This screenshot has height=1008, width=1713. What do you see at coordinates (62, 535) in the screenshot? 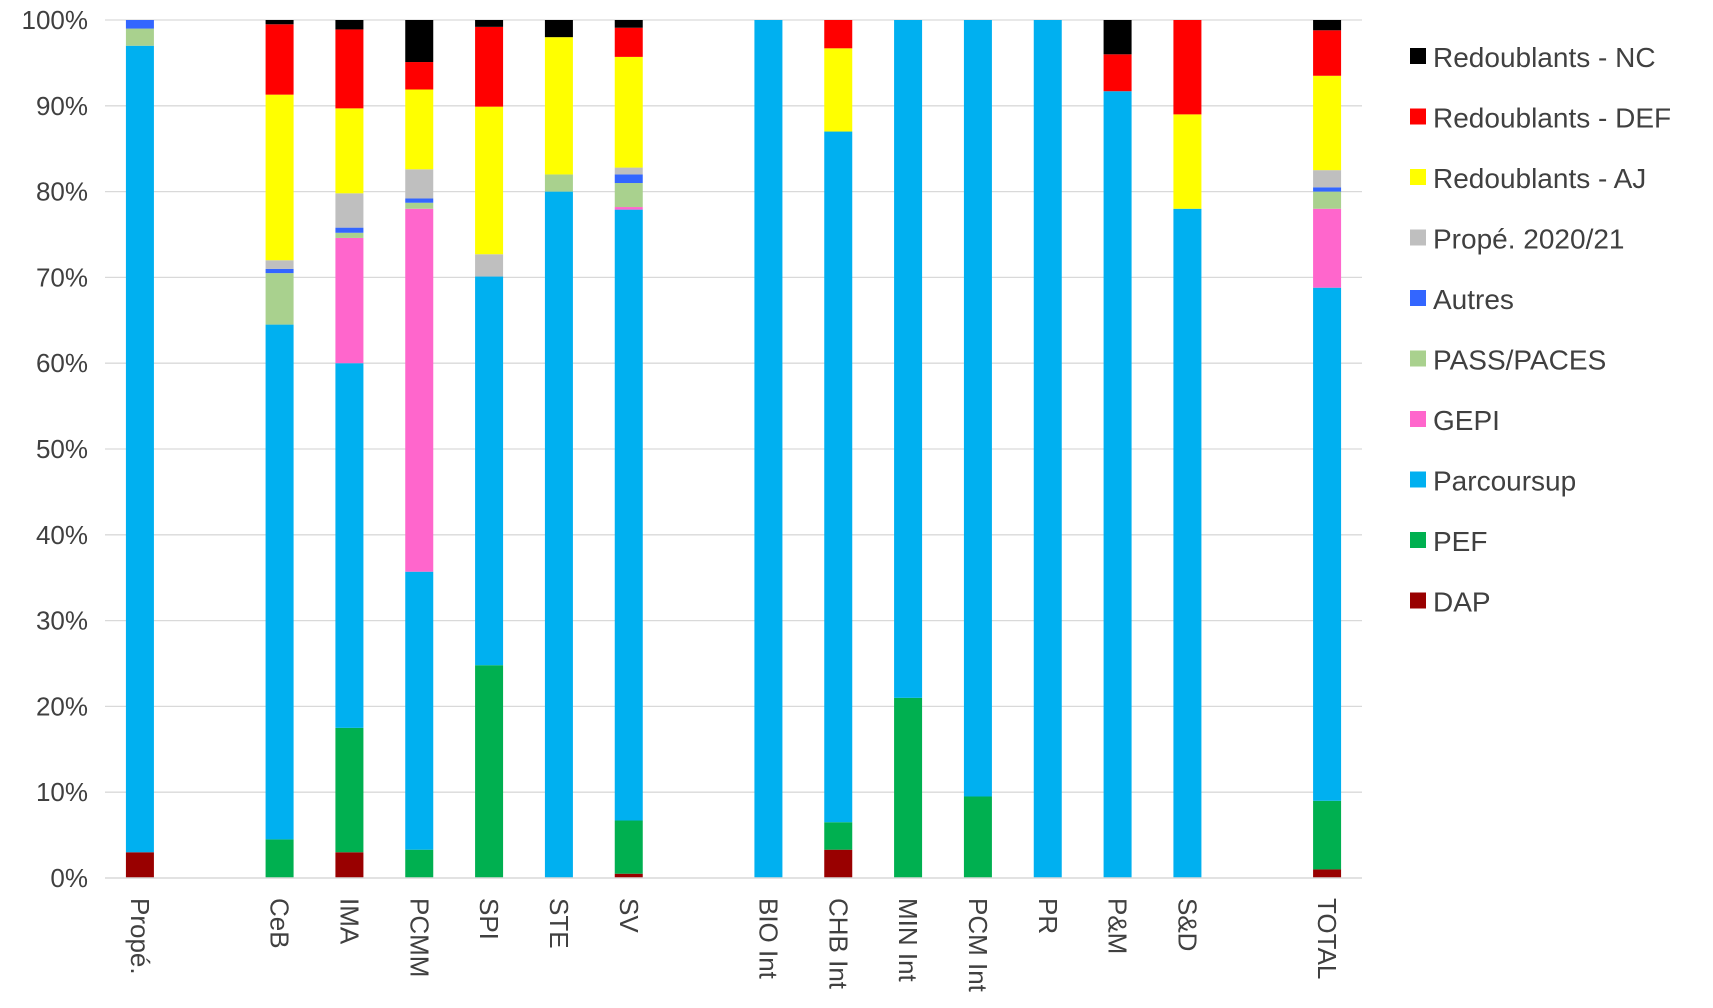
I see `y-tick-label: 40%` at bounding box center [62, 535].